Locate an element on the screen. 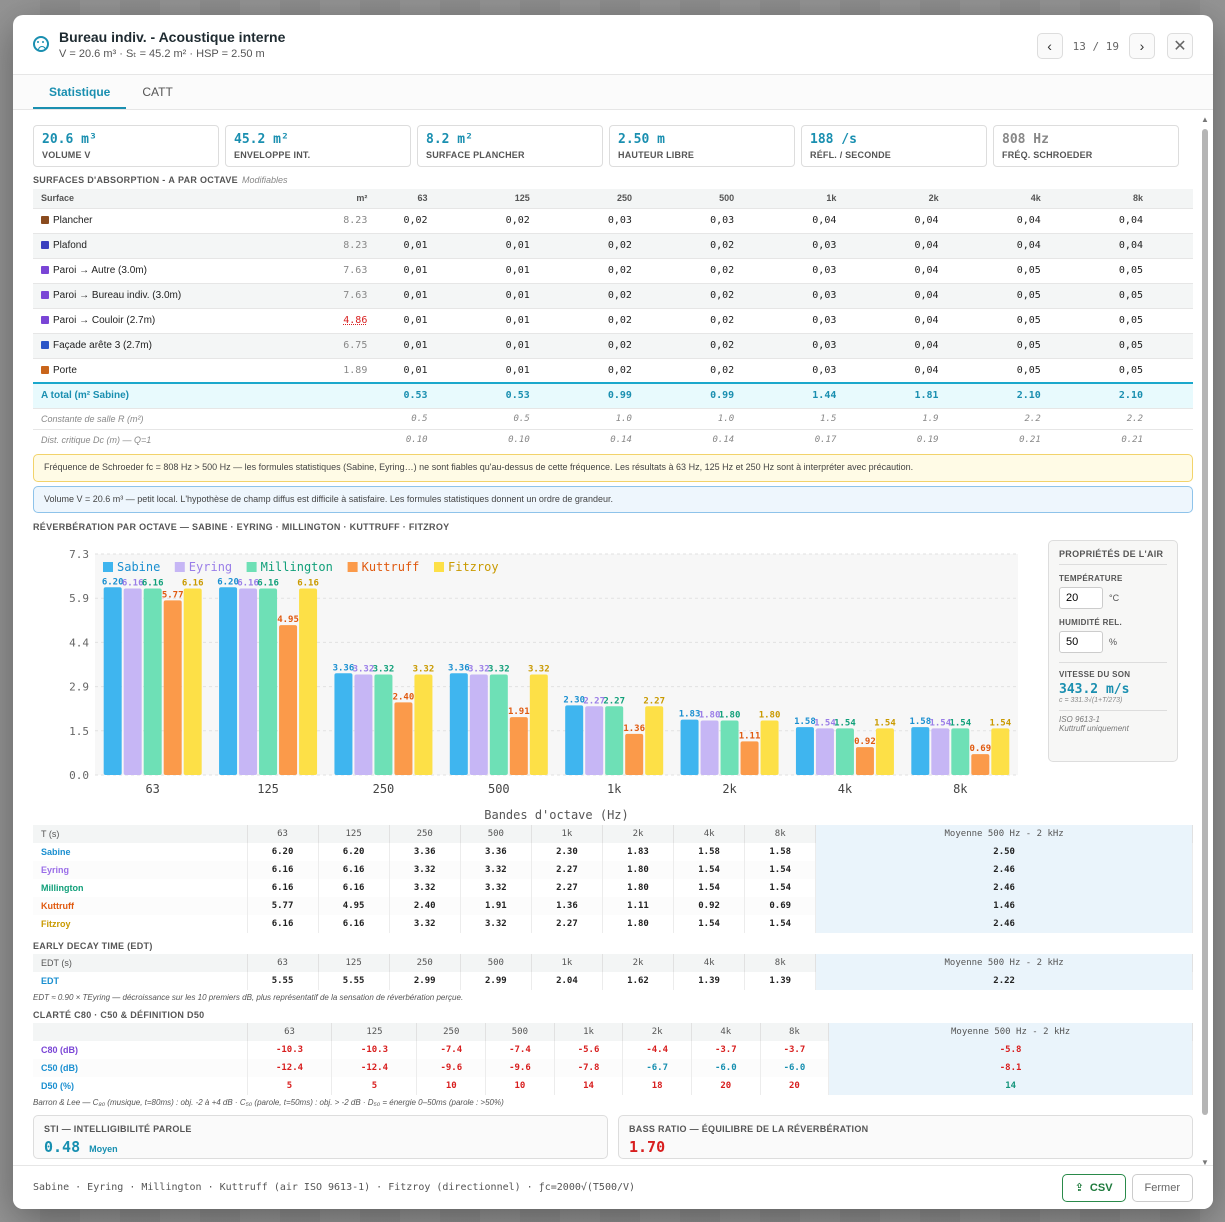 The image size is (1225, 1222). clarity-title: Clarté C80 · C50 & Définition D50 is located at coordinates (119, 1015).